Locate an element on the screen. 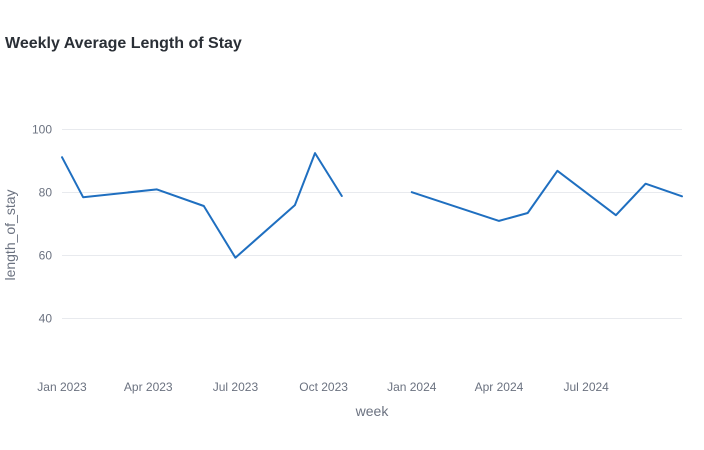 The image size is (704, 450). y-tick-label: 80 is located at coordinates (46, 193).